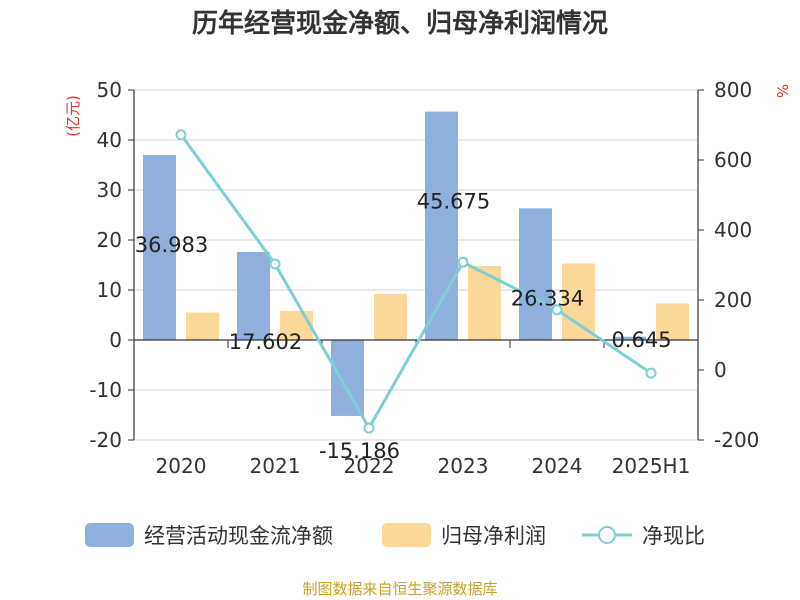 This screenshot has height=600, width=800. Describe the element at coordinates (453, 202) in the screenshot. I see `data-label-cashflow: 45.675` at that location.